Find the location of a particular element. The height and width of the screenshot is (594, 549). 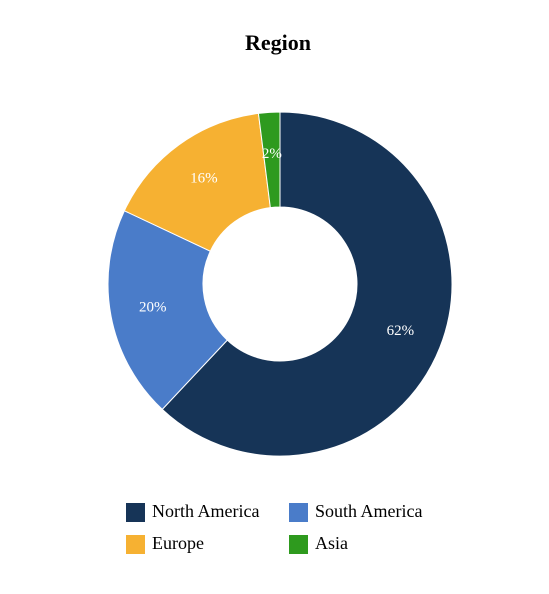

legend-label: North America is located at coordinates (205, 511).